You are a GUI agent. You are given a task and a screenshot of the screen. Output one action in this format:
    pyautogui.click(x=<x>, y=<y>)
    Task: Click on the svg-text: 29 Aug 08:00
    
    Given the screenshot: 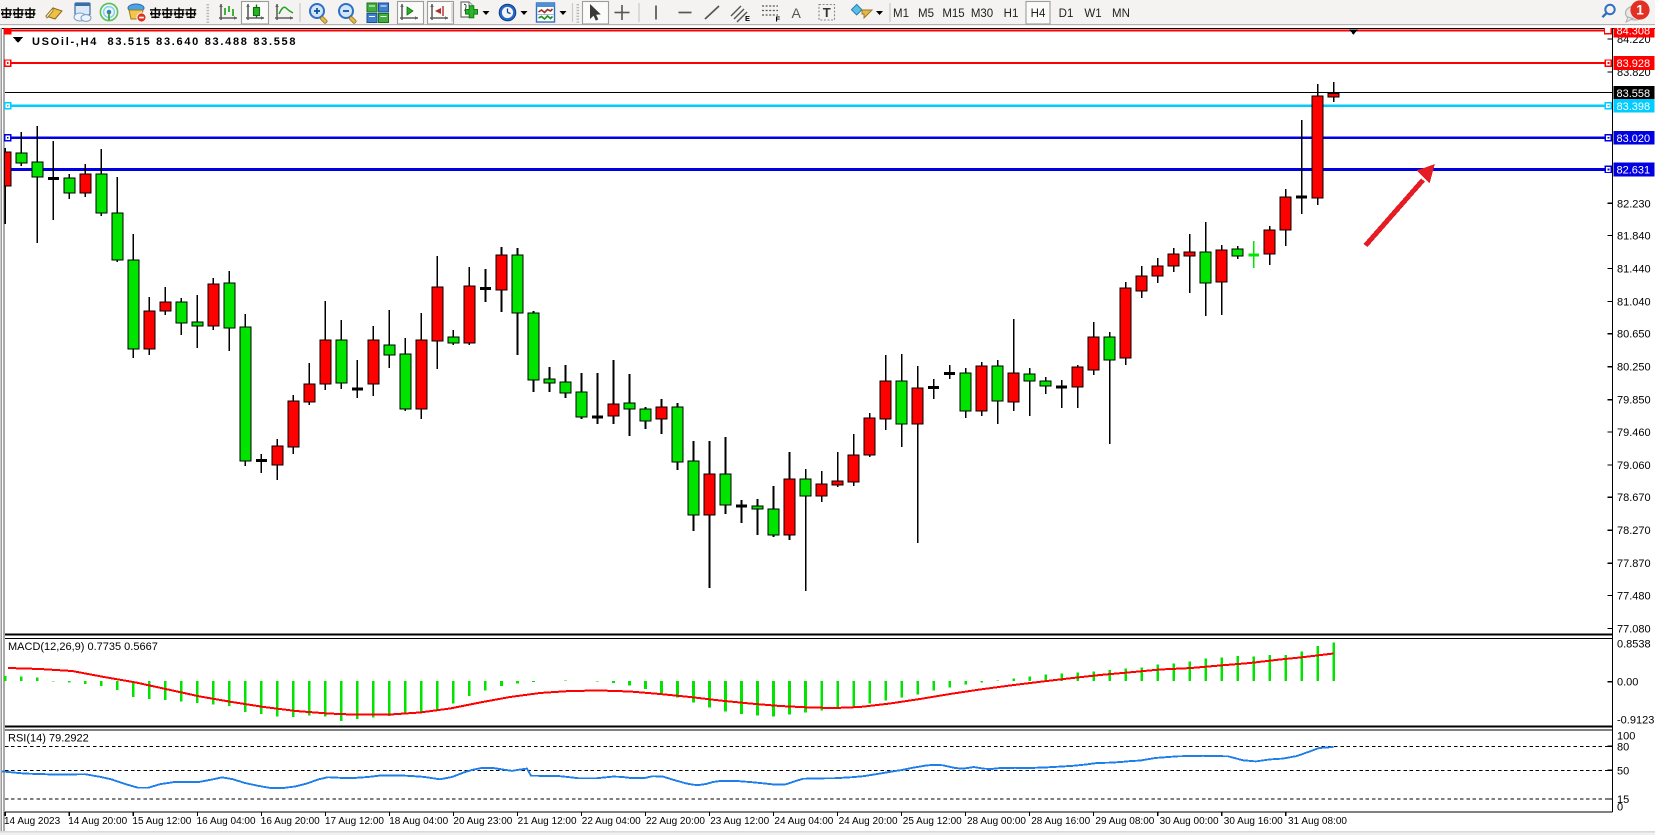 What is the action you would take?
    pyautogui.click(x=1124, y=821)
    